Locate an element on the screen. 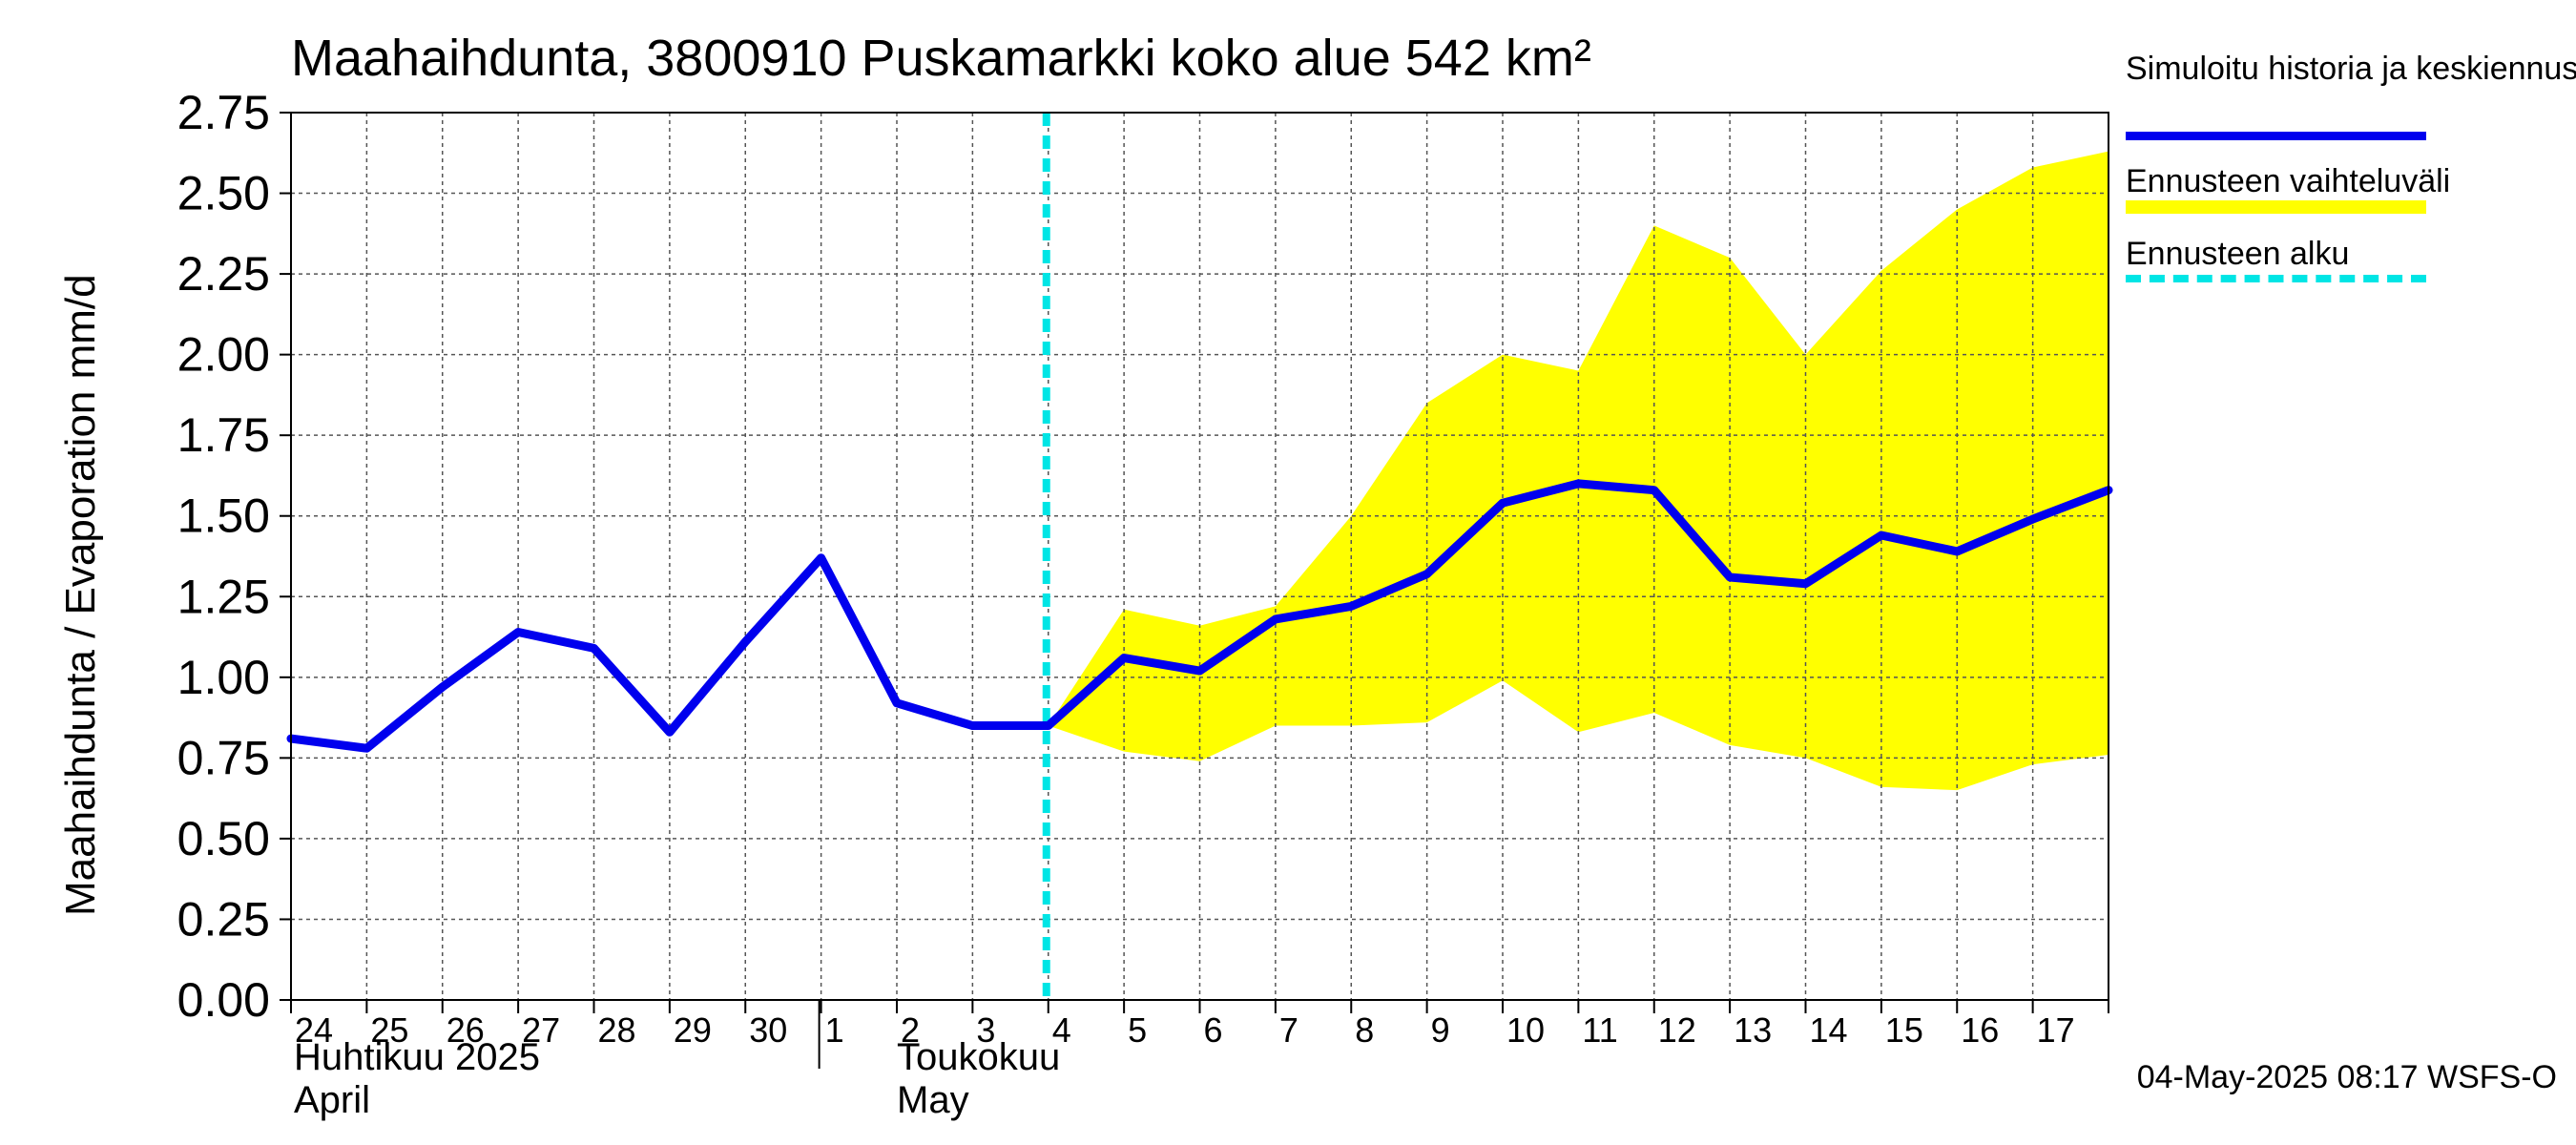  legend-swatch-history is located at coordinates (2276, 136).